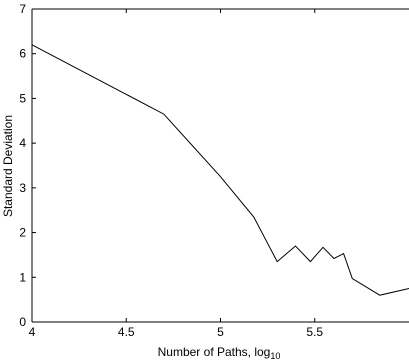 The image size is (409, 362). I want to click on x-tick-label: 5, so click(220, 332).